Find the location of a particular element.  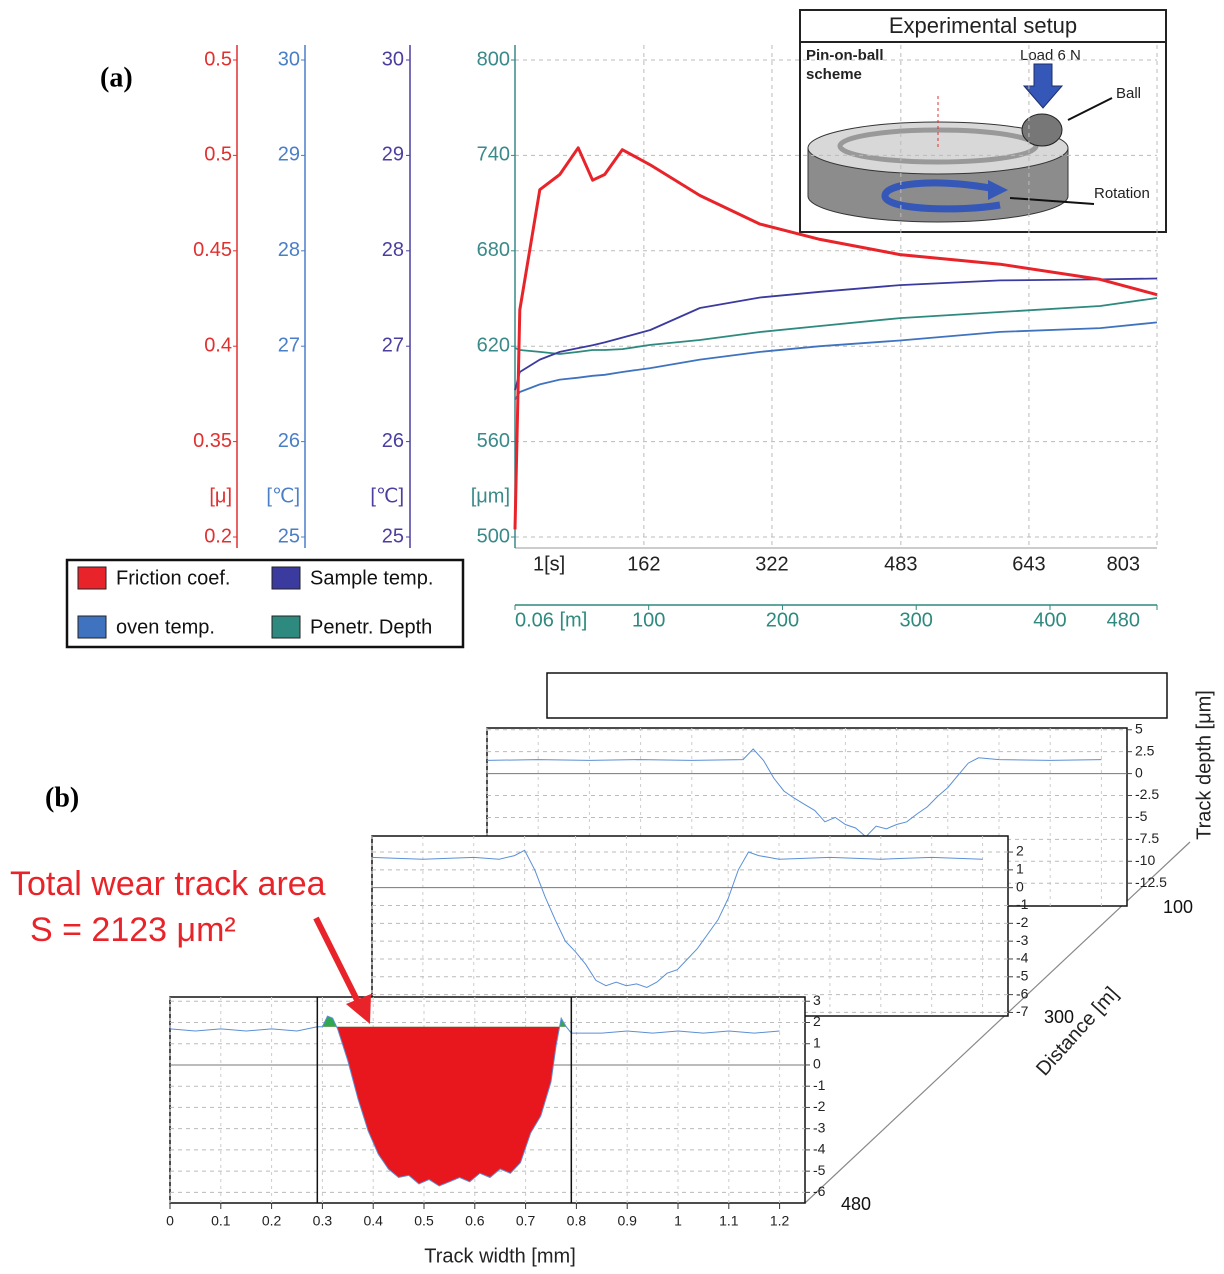

y-tick-label: 2.5 is located at coordinates (1145, 750).